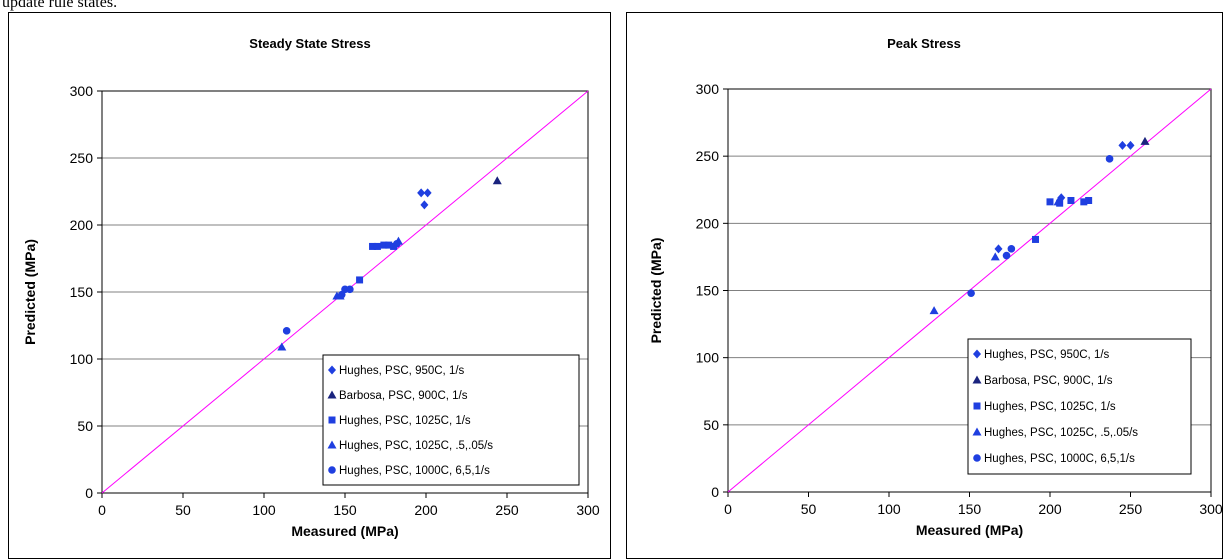 This screenshot has height=560, width=1224. I want to click on peak-stress-series-hughes-psc-950c-1-s, so click(1064, 197).